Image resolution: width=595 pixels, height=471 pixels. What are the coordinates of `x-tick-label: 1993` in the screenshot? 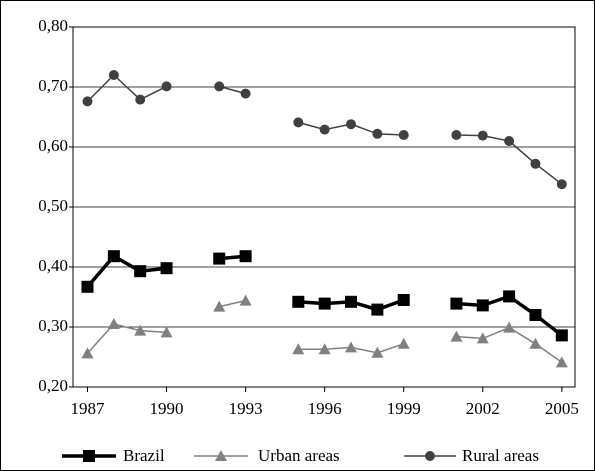 It's located at (246, 408).